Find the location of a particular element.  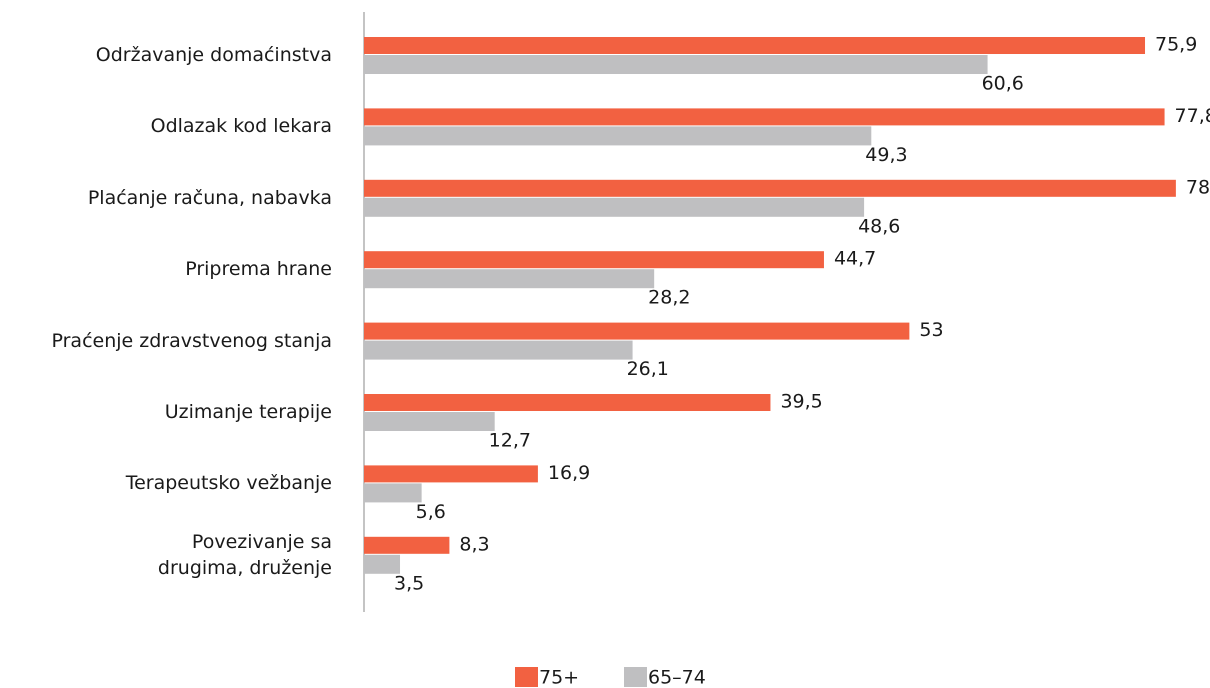

value-label: 3,5 is located at coordinates (409, 583).